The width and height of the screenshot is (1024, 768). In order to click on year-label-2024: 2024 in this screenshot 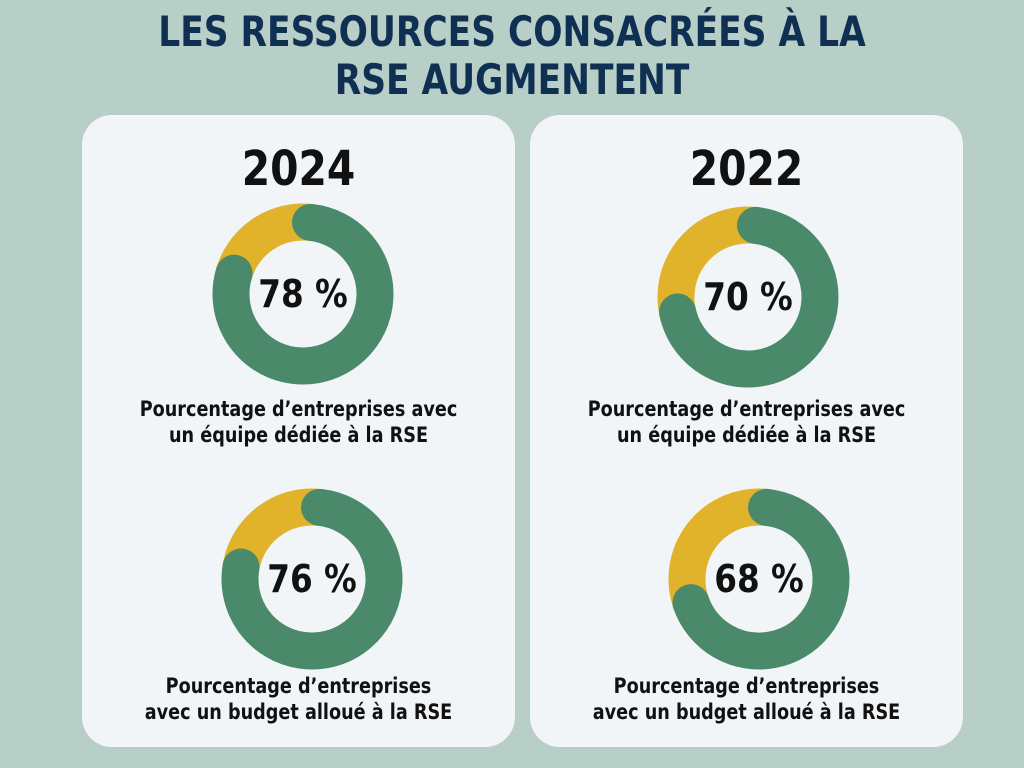, I will do `click(298, 169)`.